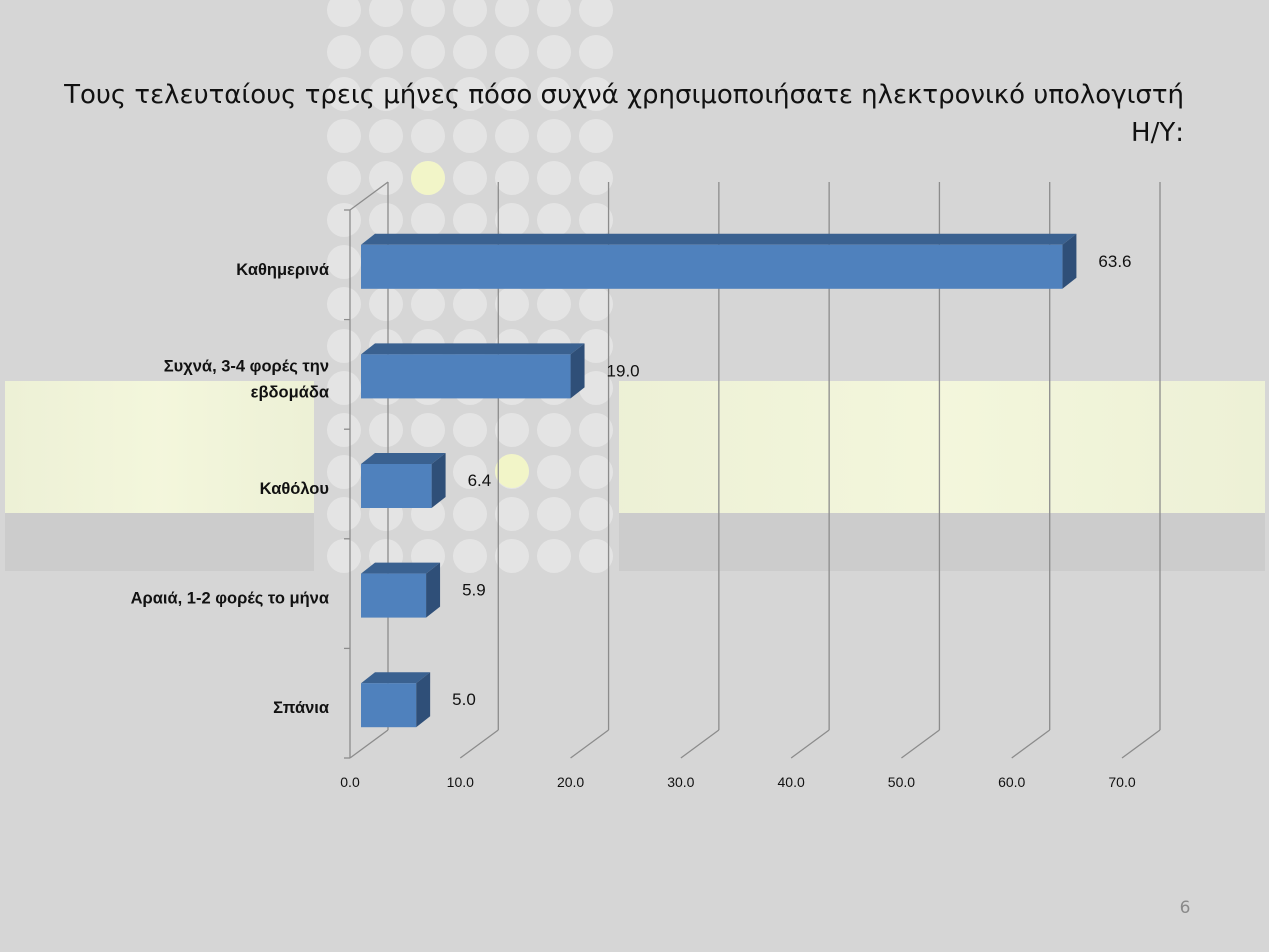  What do you see at coordinates (901, 782) in the screenshot?
I see `x-tick-label: 50.0` at bounding box center [901, 782].